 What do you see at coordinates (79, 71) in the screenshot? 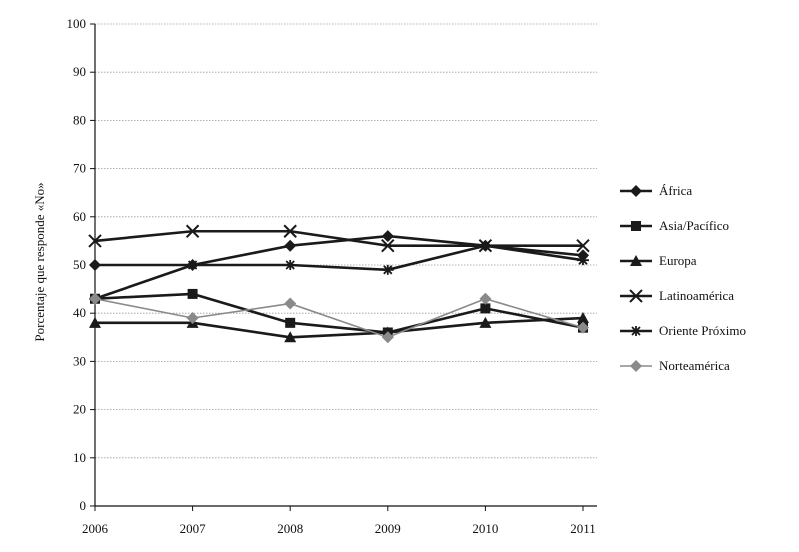
I see `y-tick-label: 90` at bounding box center [79, 71].